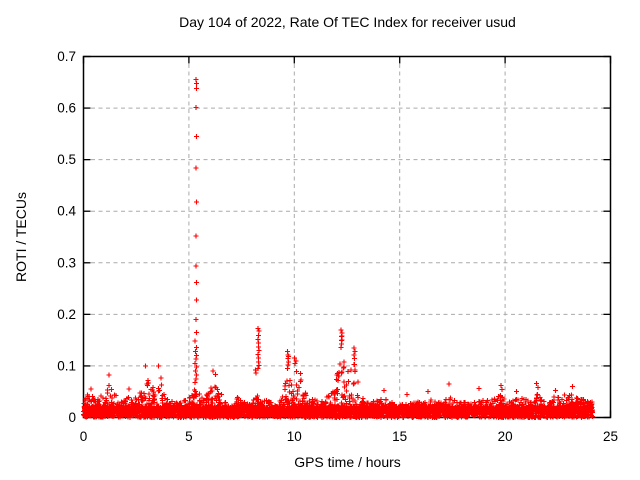  What do you see at coordinates (66, 365) in the screenshot?
I see `y-tick-label: 0.1` at bounding box center [66, 365].